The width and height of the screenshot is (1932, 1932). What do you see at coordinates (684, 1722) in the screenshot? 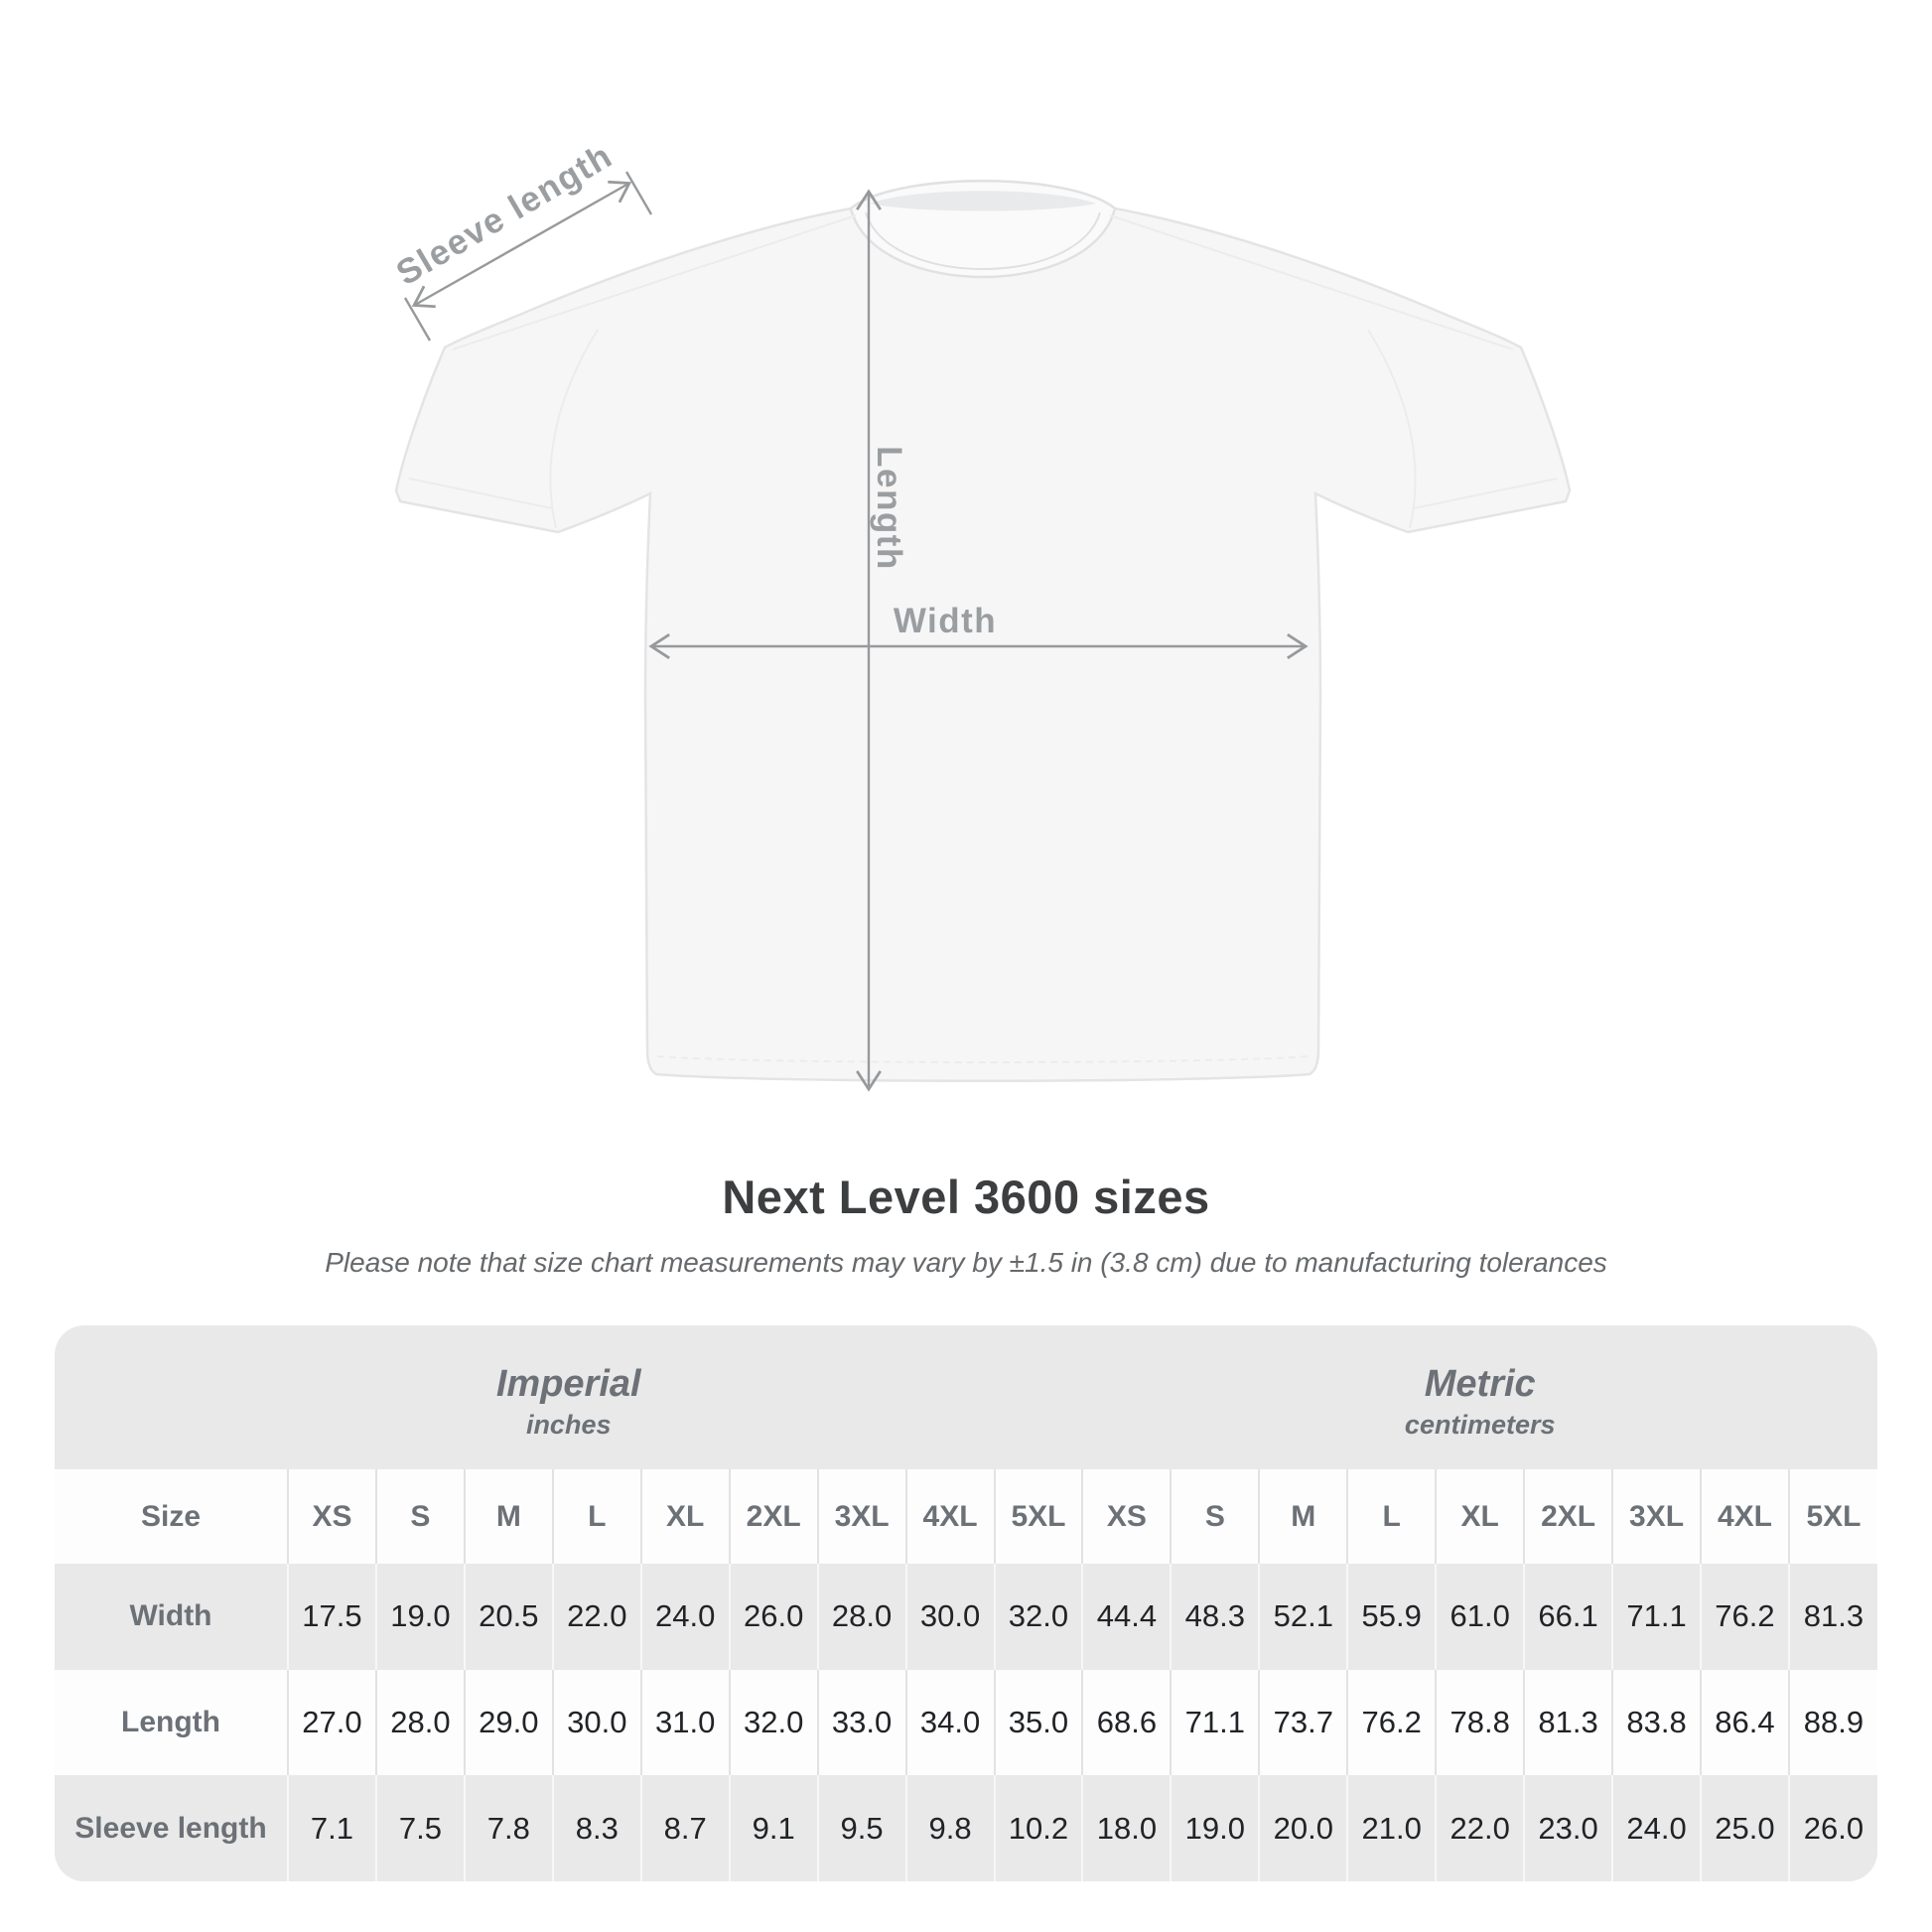
I see `value-imperial-xl: 31.0` at bounding box center [684, 1722].